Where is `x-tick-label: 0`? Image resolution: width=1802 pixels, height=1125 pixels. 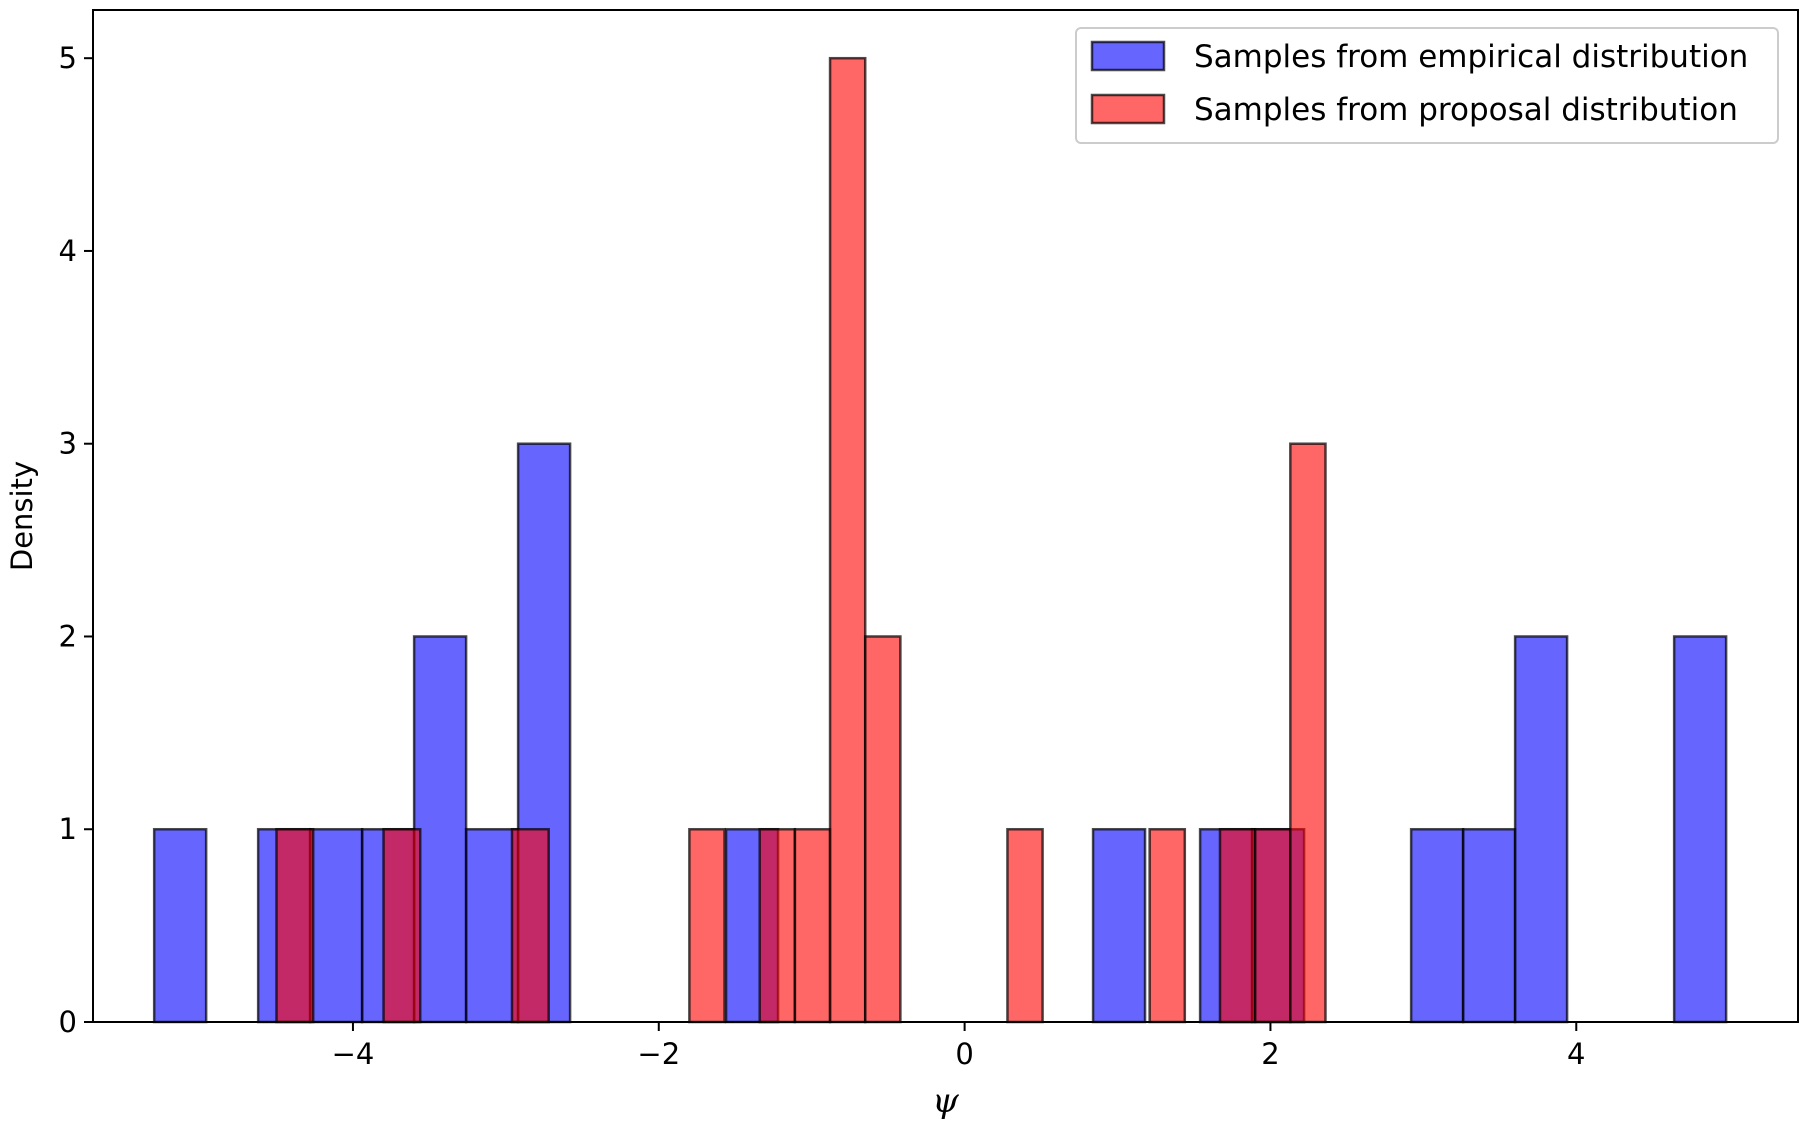 x-tick-label: 0 is located at coordinates (964, 1054).